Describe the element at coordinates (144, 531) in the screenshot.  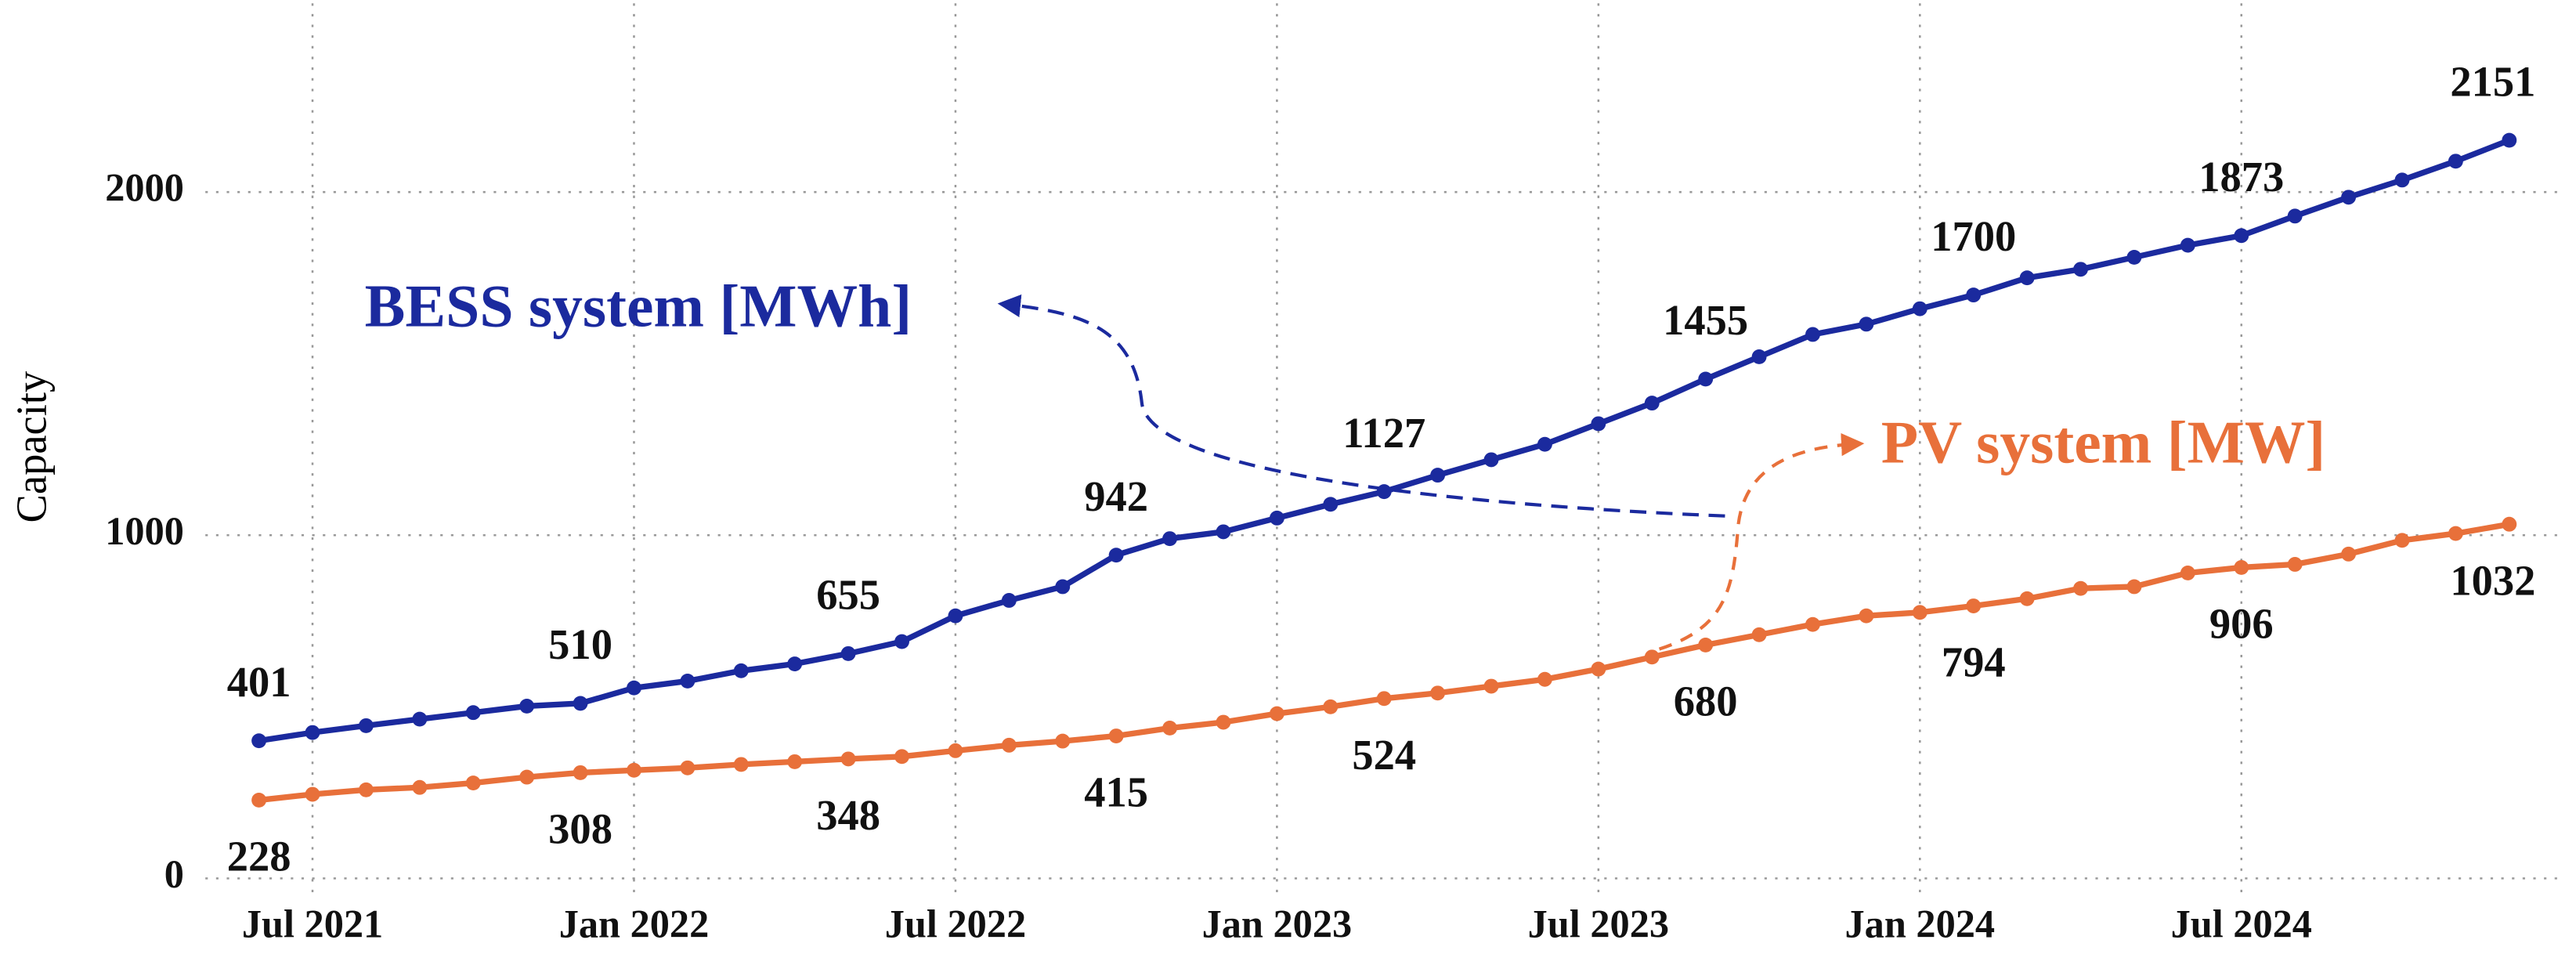
I see `y-tick-label: 1000` at that location.